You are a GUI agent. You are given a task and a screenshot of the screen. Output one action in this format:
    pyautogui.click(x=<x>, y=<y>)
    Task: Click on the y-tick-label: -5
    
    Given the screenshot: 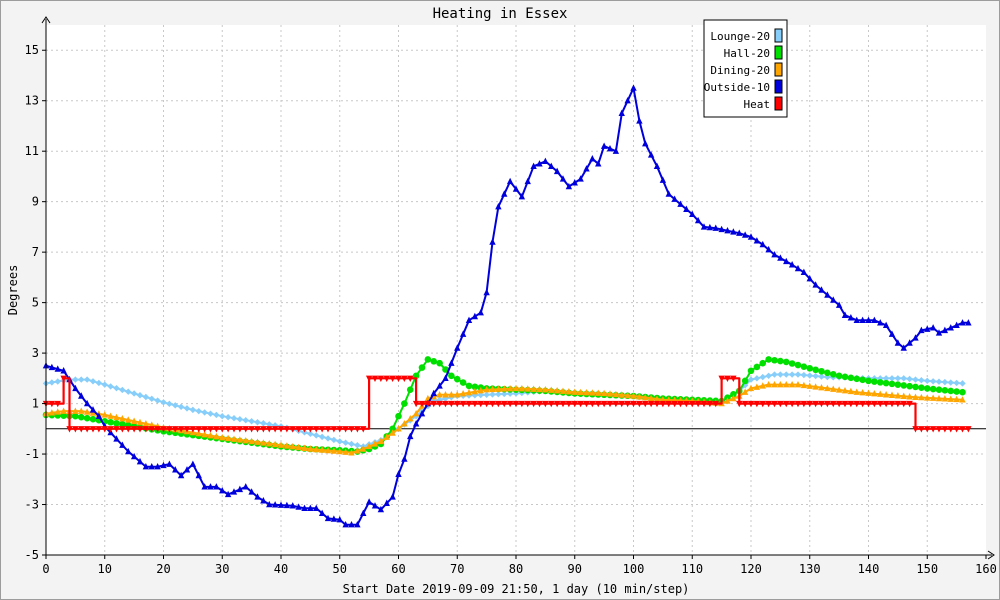 What is the action you would take?
    pyautogui.click(x=32, y=555)
    